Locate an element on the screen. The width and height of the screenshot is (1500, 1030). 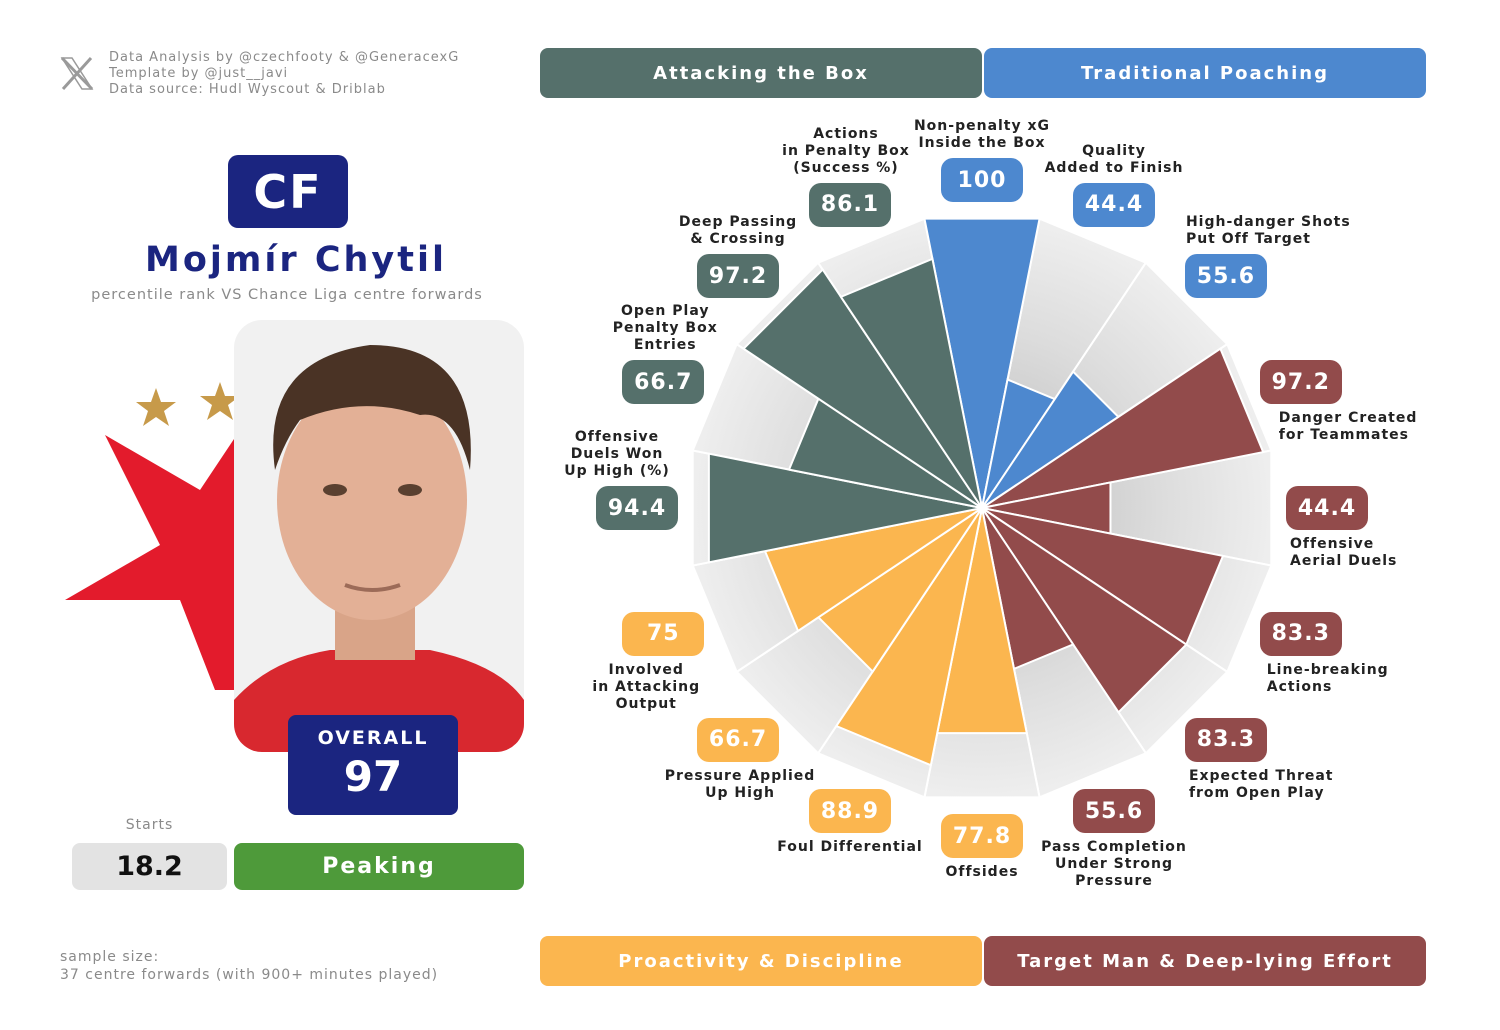
value-pill: 100 is located at coordinates (982, 180).